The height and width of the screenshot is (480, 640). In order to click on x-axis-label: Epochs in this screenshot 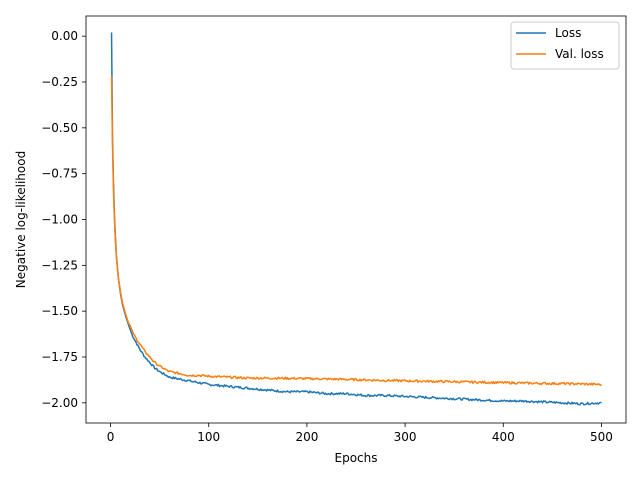, I will do `click(356, 458)`.